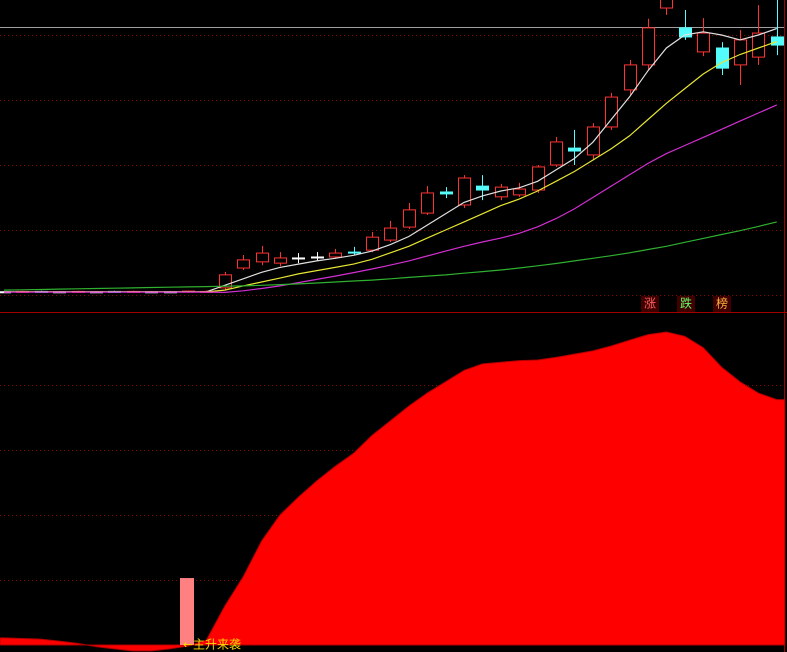 This screenshot has width=787, height=652. I want to click on annotation: ←主升来袭, so click(212, 644).